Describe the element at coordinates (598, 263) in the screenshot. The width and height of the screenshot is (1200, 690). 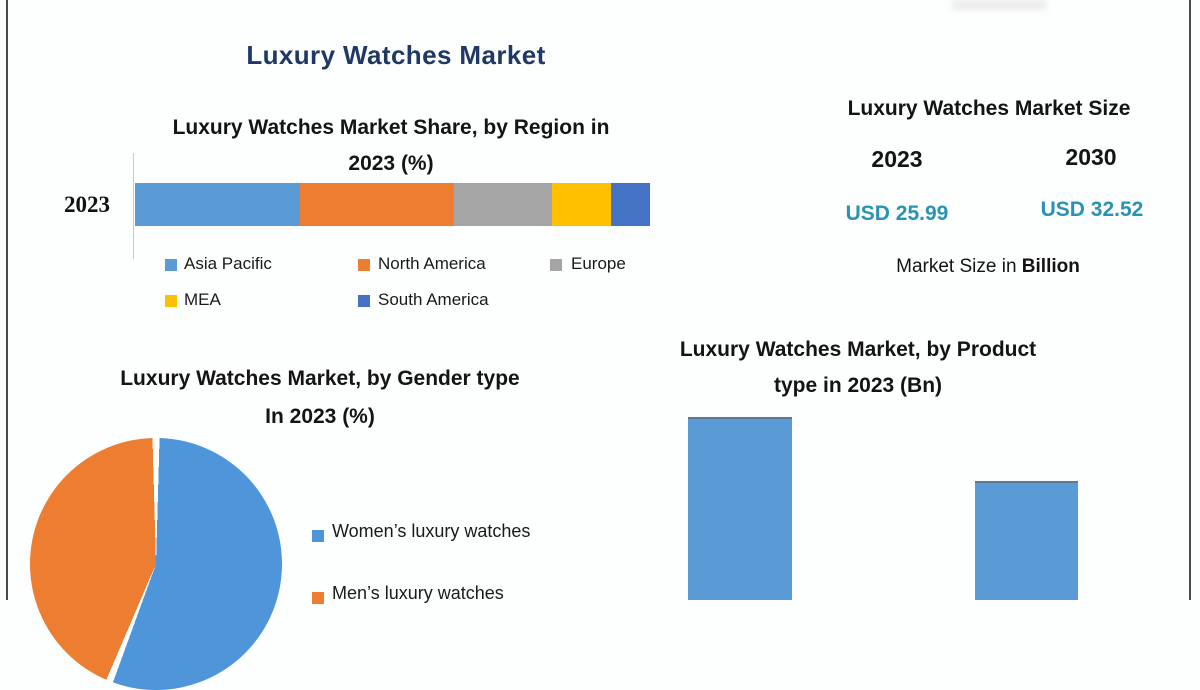
I see `europe-legend-label: Europe` at that location.